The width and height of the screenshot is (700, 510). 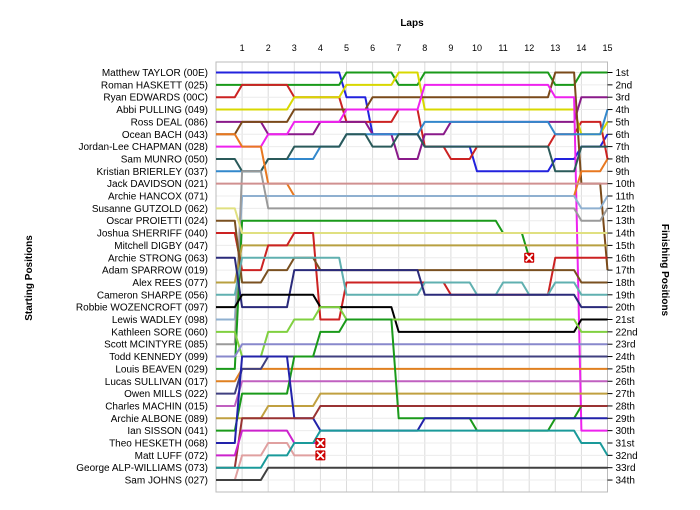 What do you see at coordinates (625, 419) in the screenshot?
I see `finishing-position-label: 29th` at bounding box center [625, 419].